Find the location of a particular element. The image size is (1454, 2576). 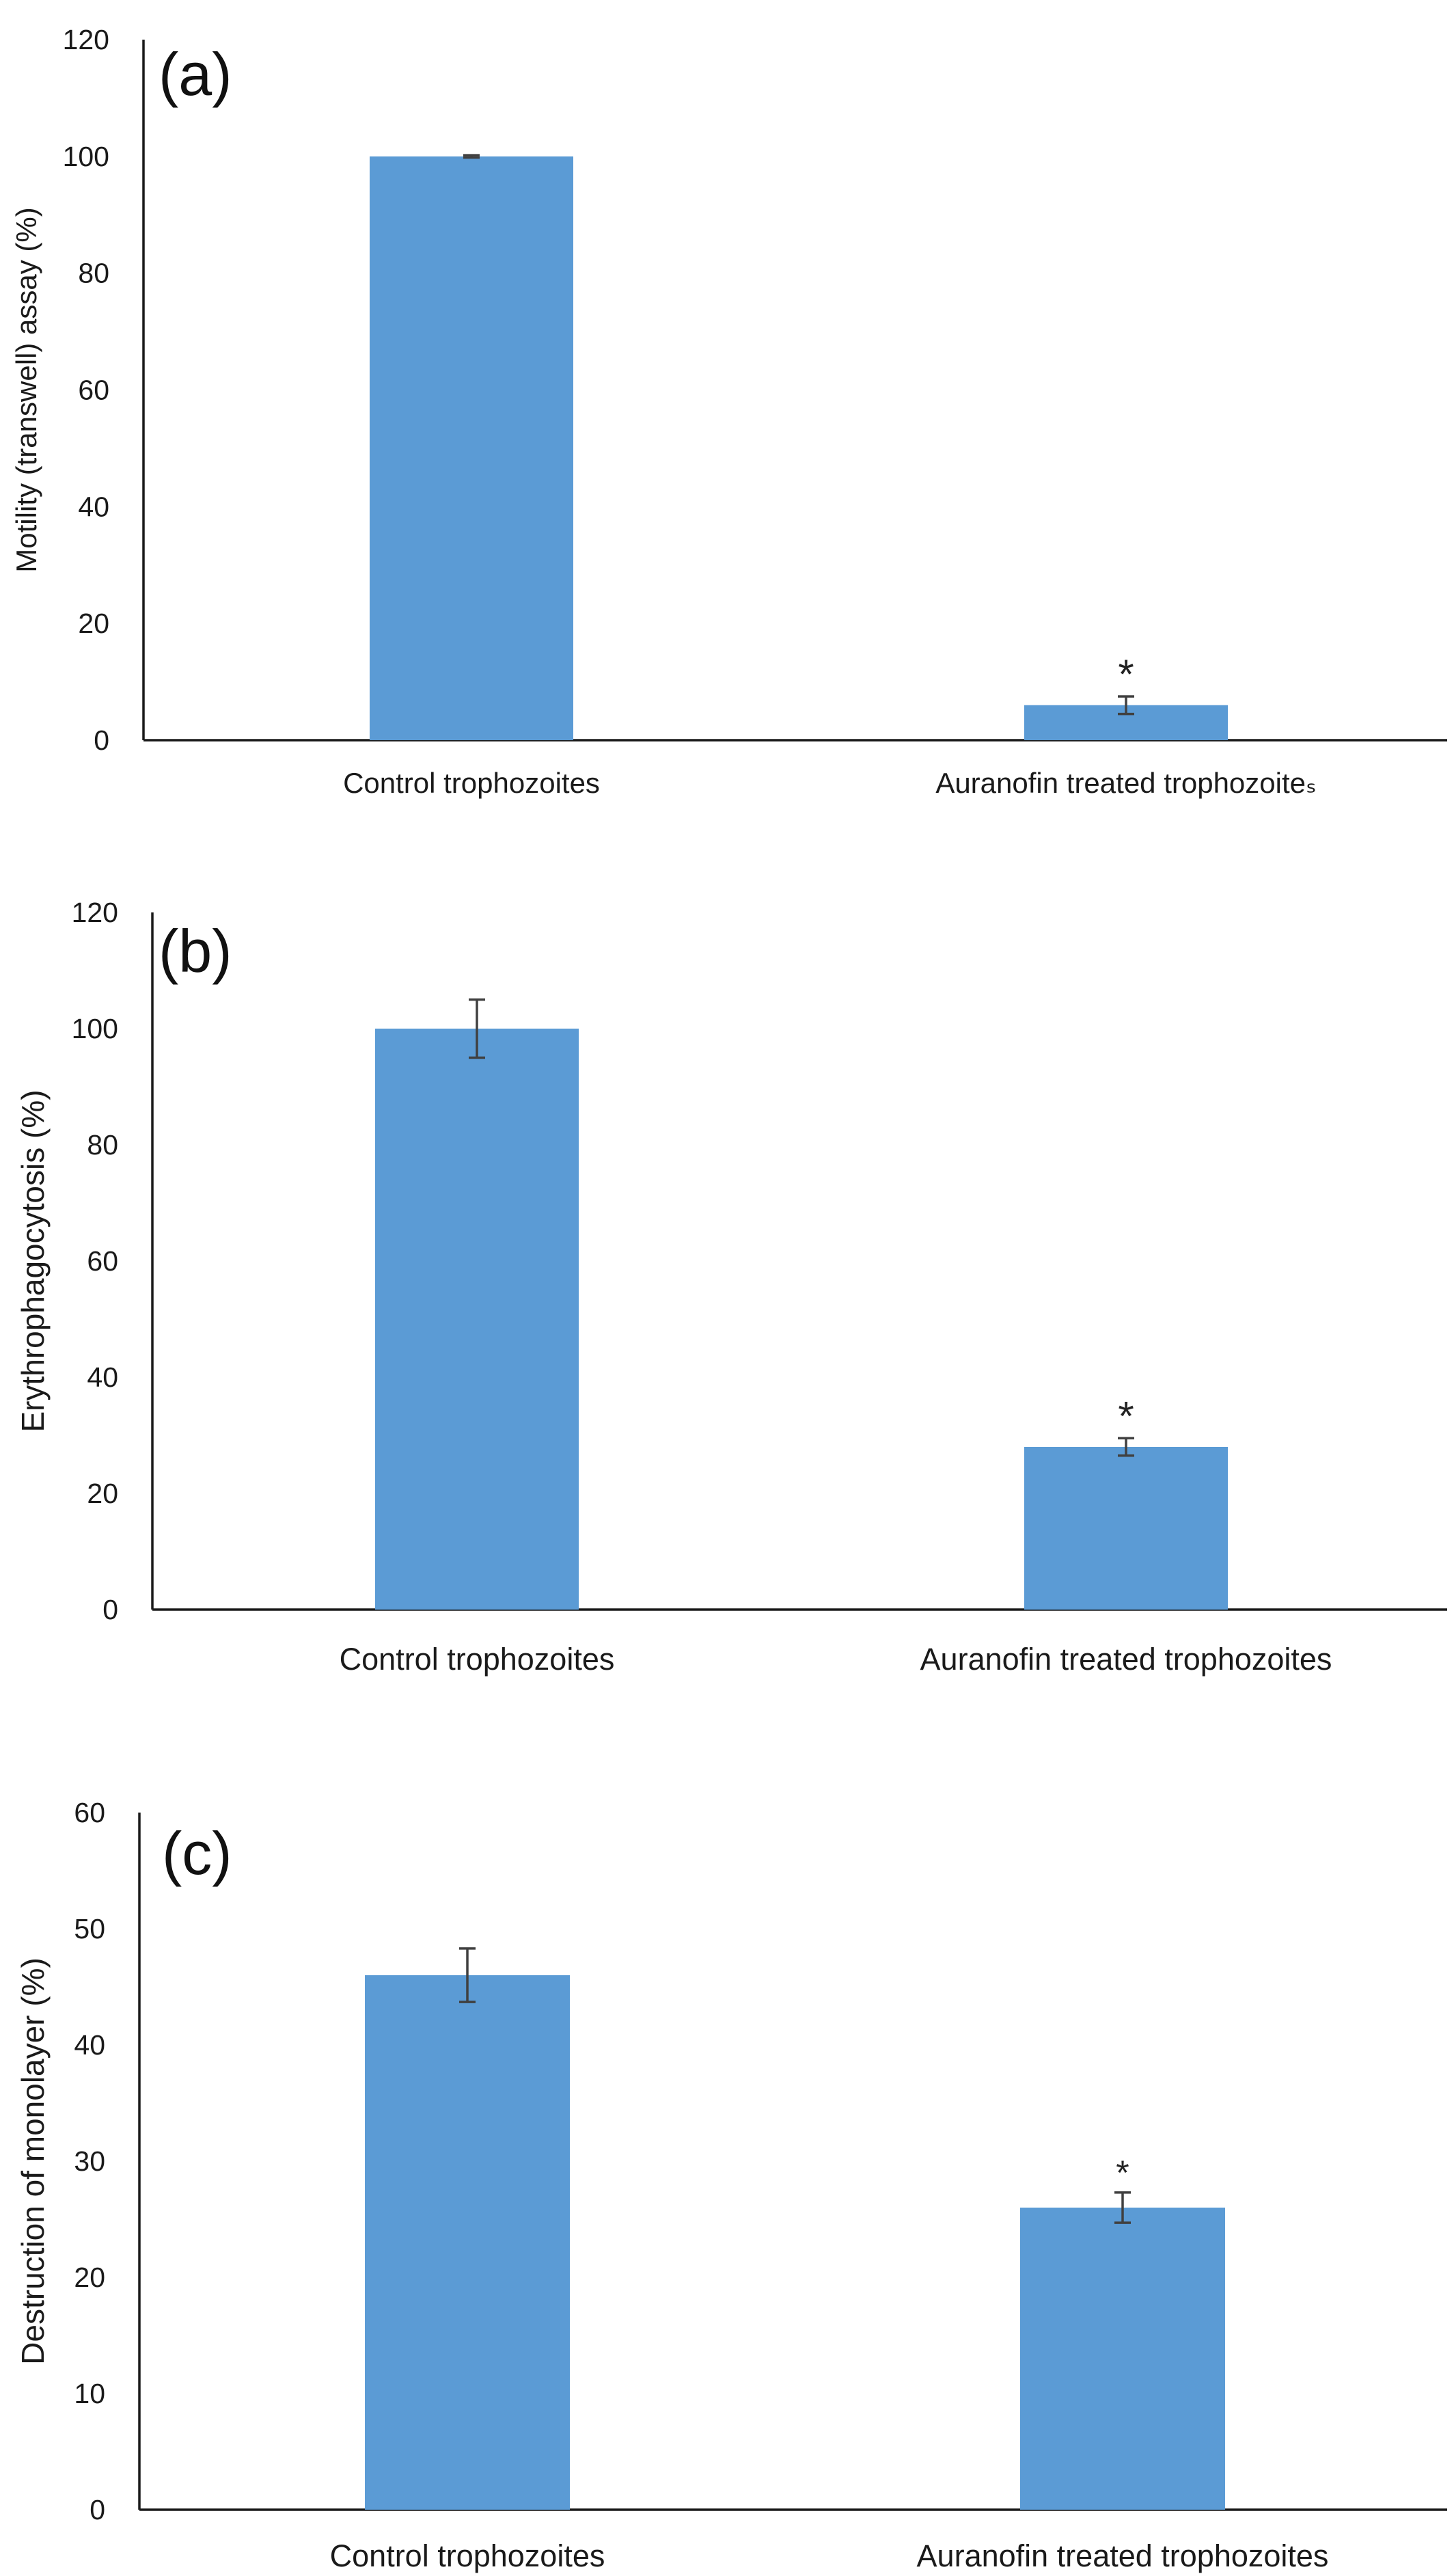

panel-label: (c) is located at coordinates (197, 1853).